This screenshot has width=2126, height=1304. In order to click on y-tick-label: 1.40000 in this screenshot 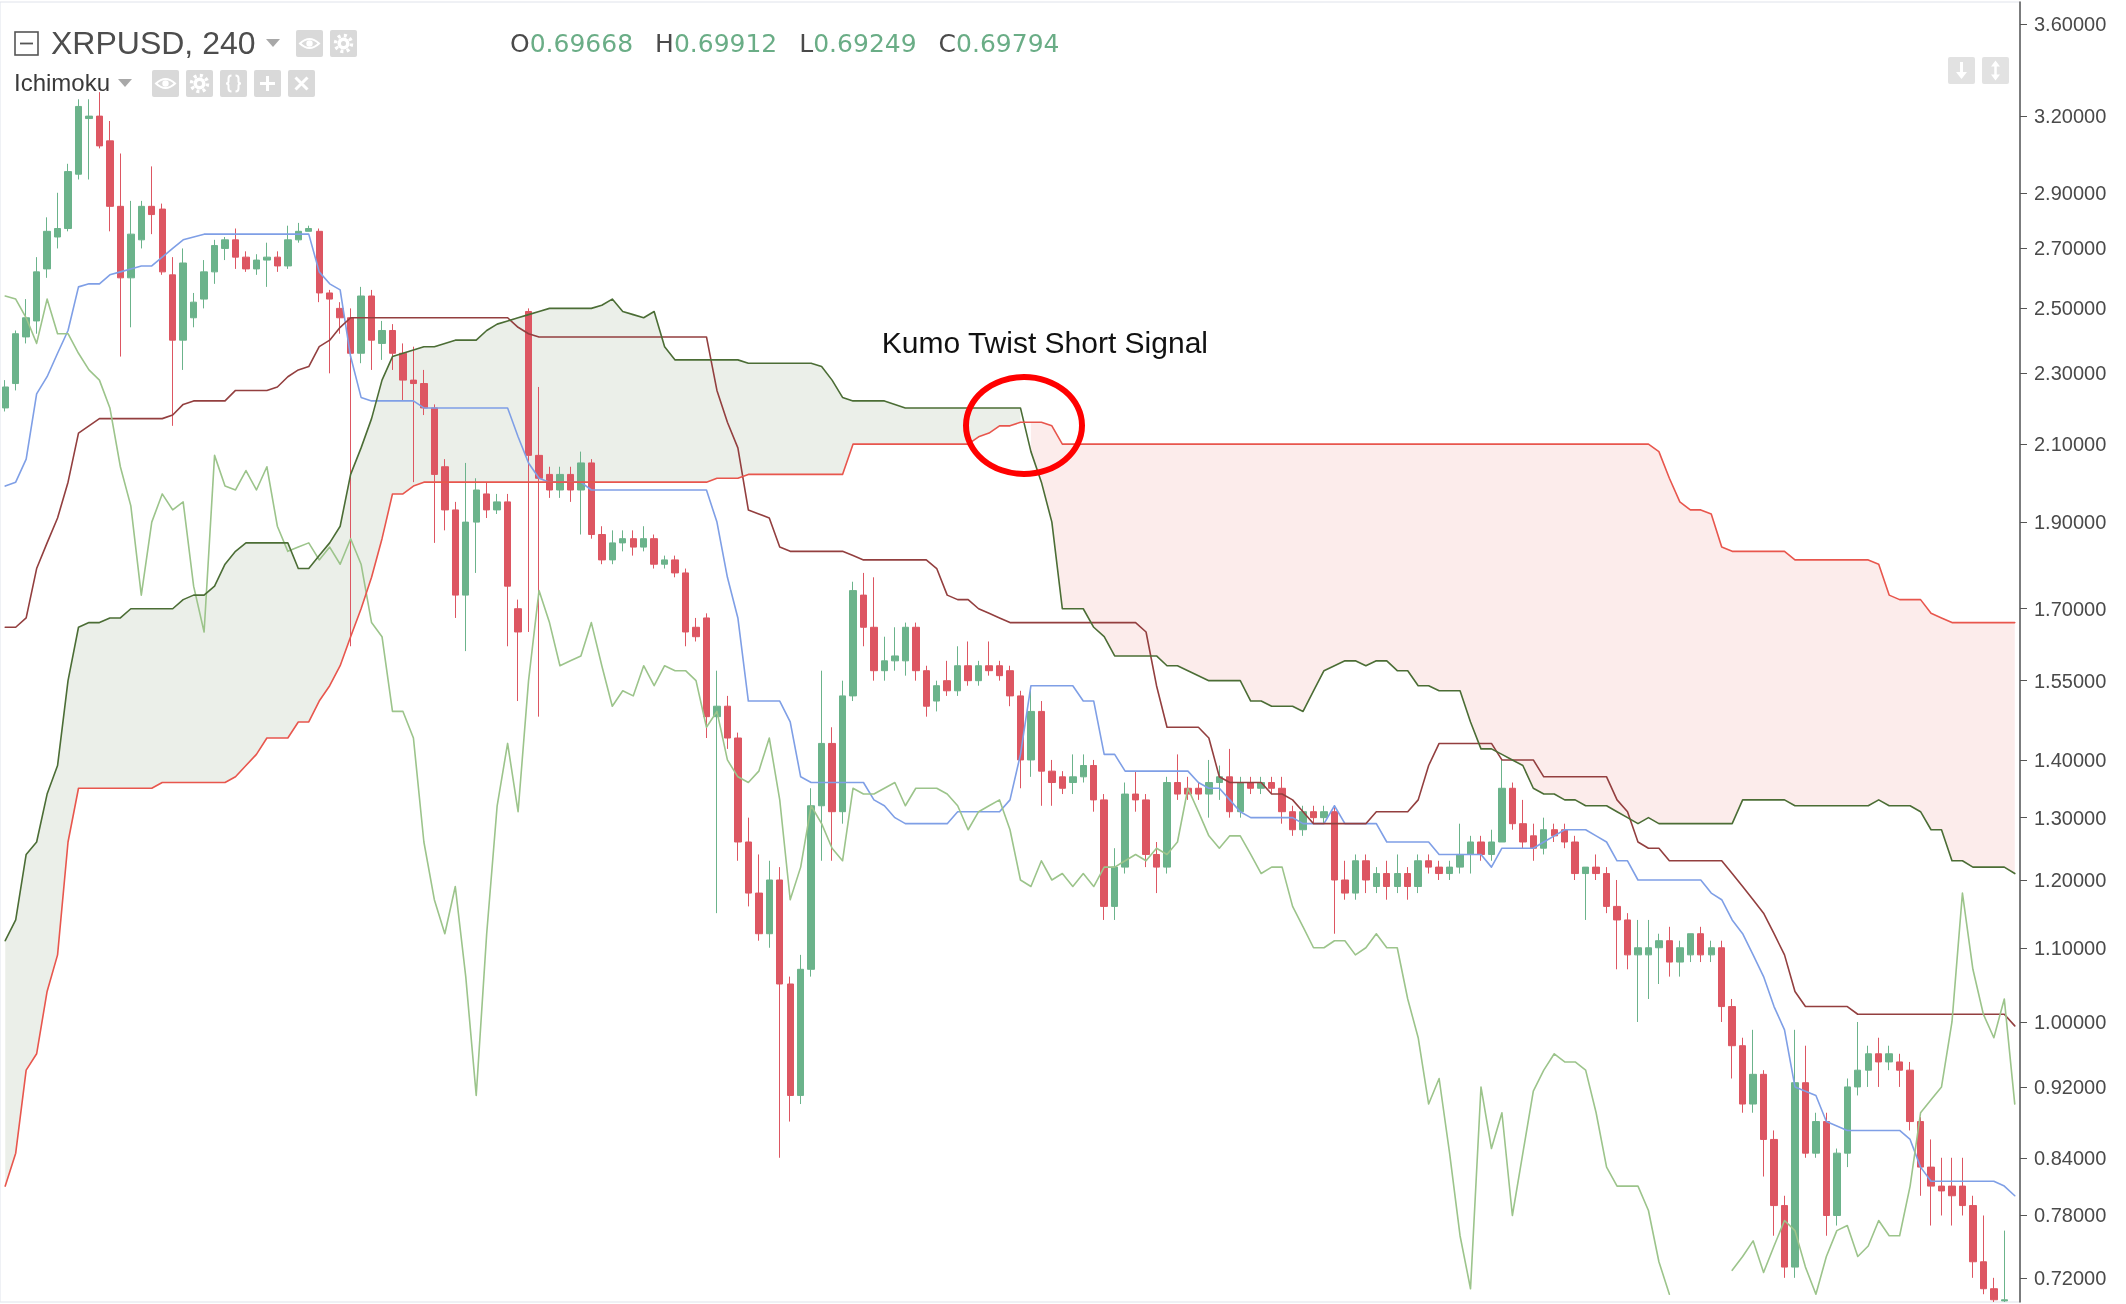, I will do `click(2070, 759)`.